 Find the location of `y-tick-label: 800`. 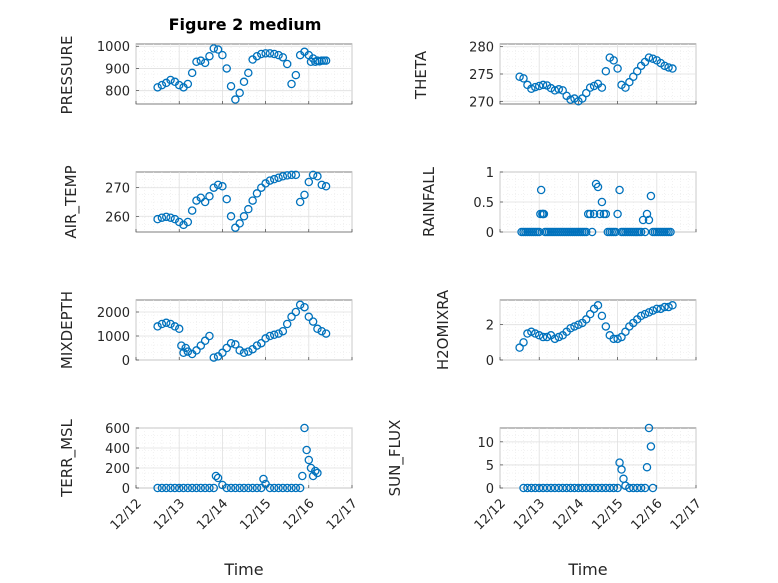

y-tick-label: 800 is located at coordinates (117, 92).